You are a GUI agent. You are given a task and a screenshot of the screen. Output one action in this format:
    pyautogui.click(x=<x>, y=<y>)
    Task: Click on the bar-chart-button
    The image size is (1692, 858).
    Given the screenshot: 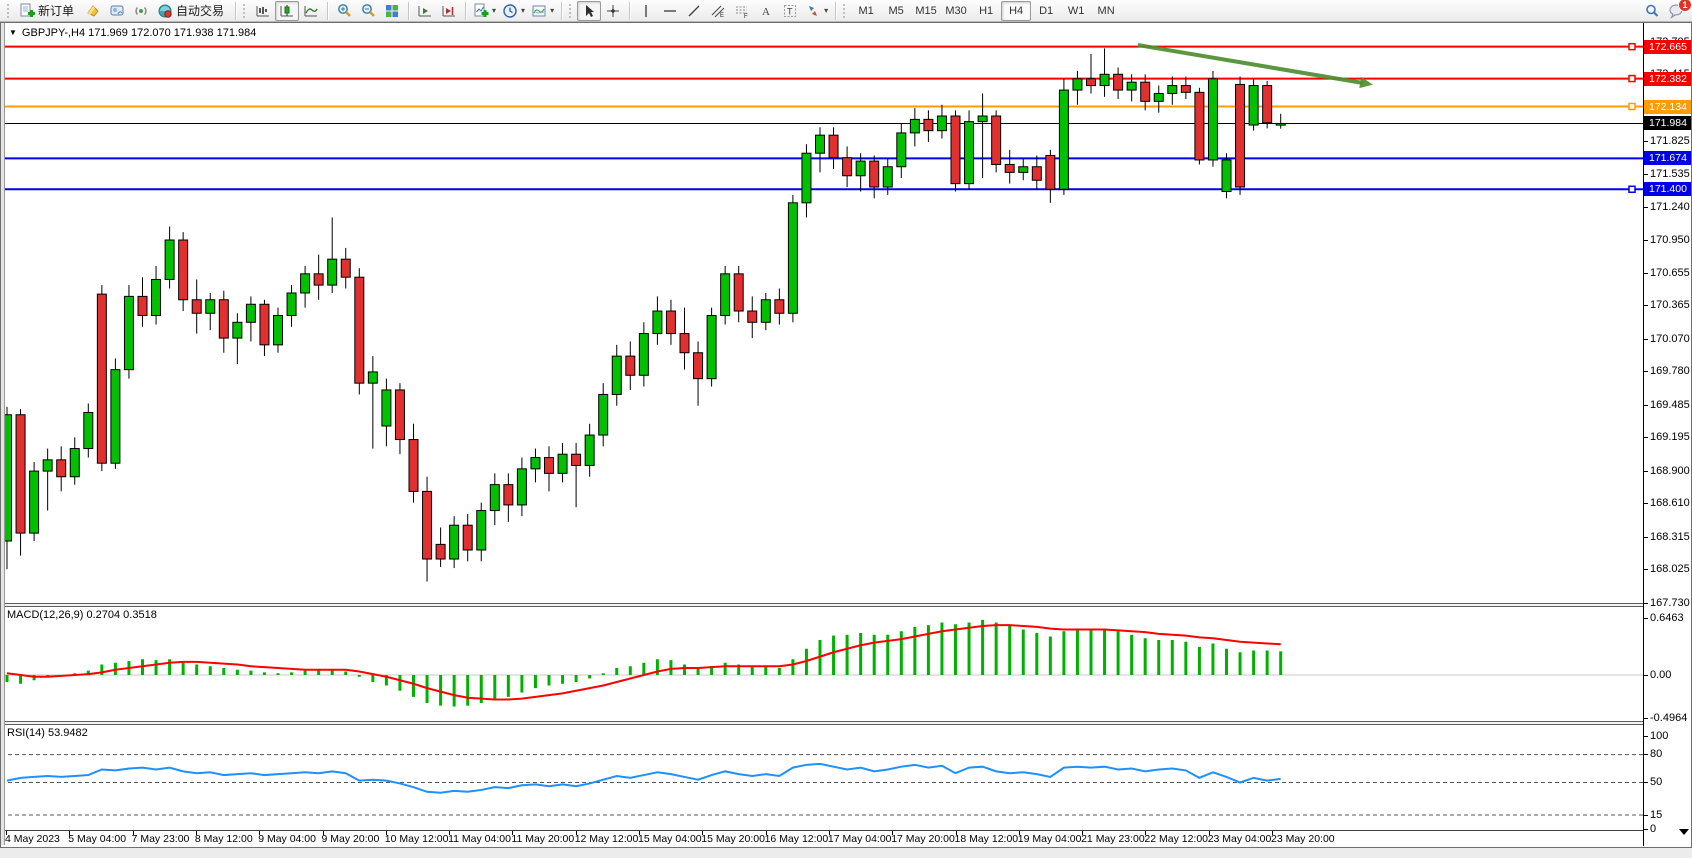 What is the action you would take?
    pyautogui.click(x=263, y=11)
    